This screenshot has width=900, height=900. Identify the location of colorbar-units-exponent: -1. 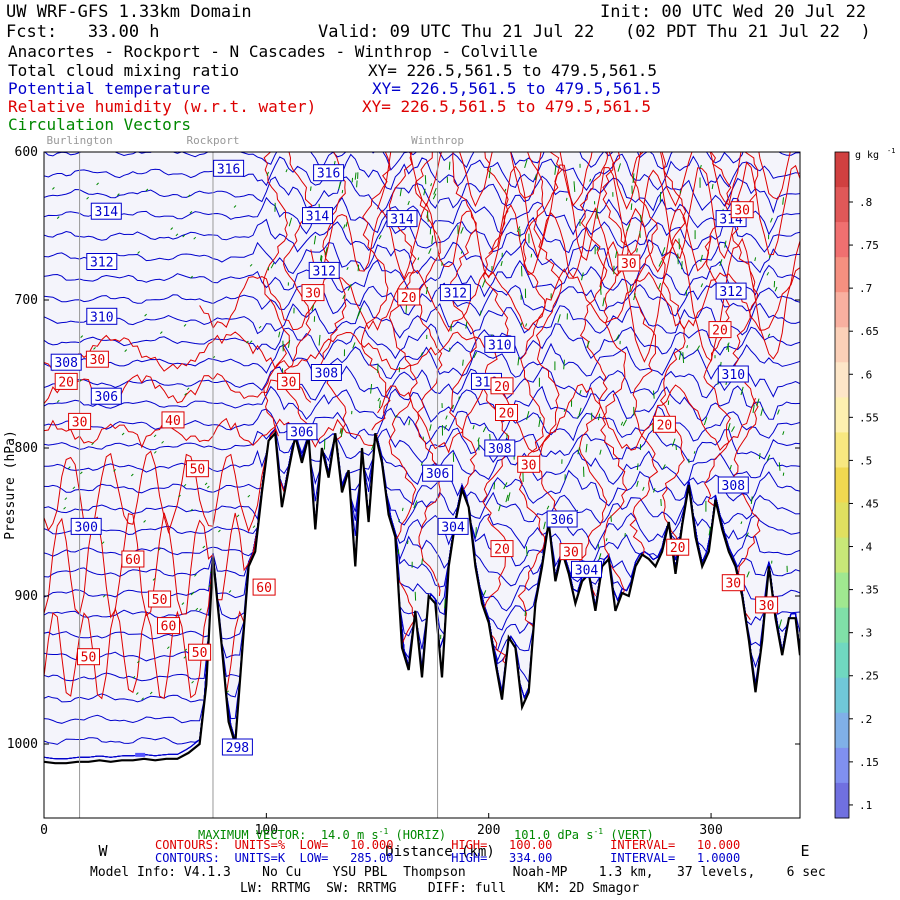
(891, 151).